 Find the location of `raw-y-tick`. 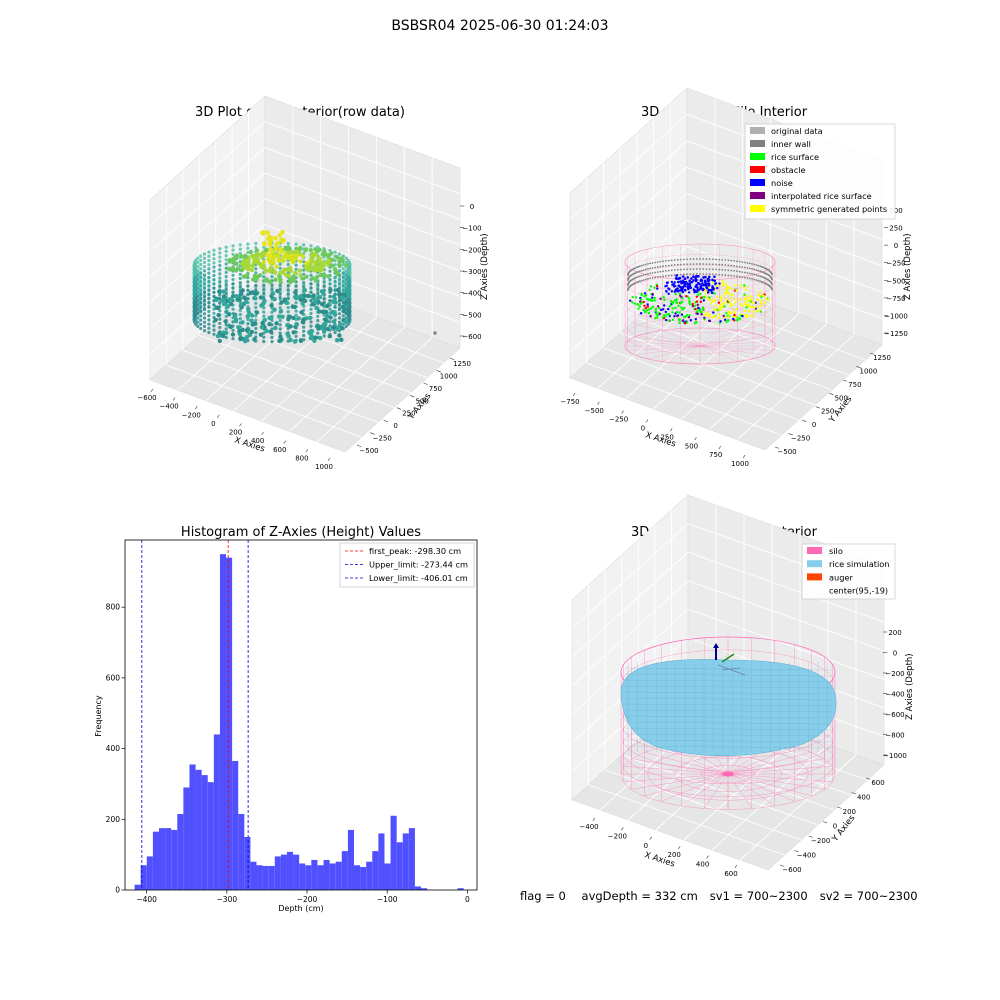

raw-y-tick is located at coordinates (412, 396).